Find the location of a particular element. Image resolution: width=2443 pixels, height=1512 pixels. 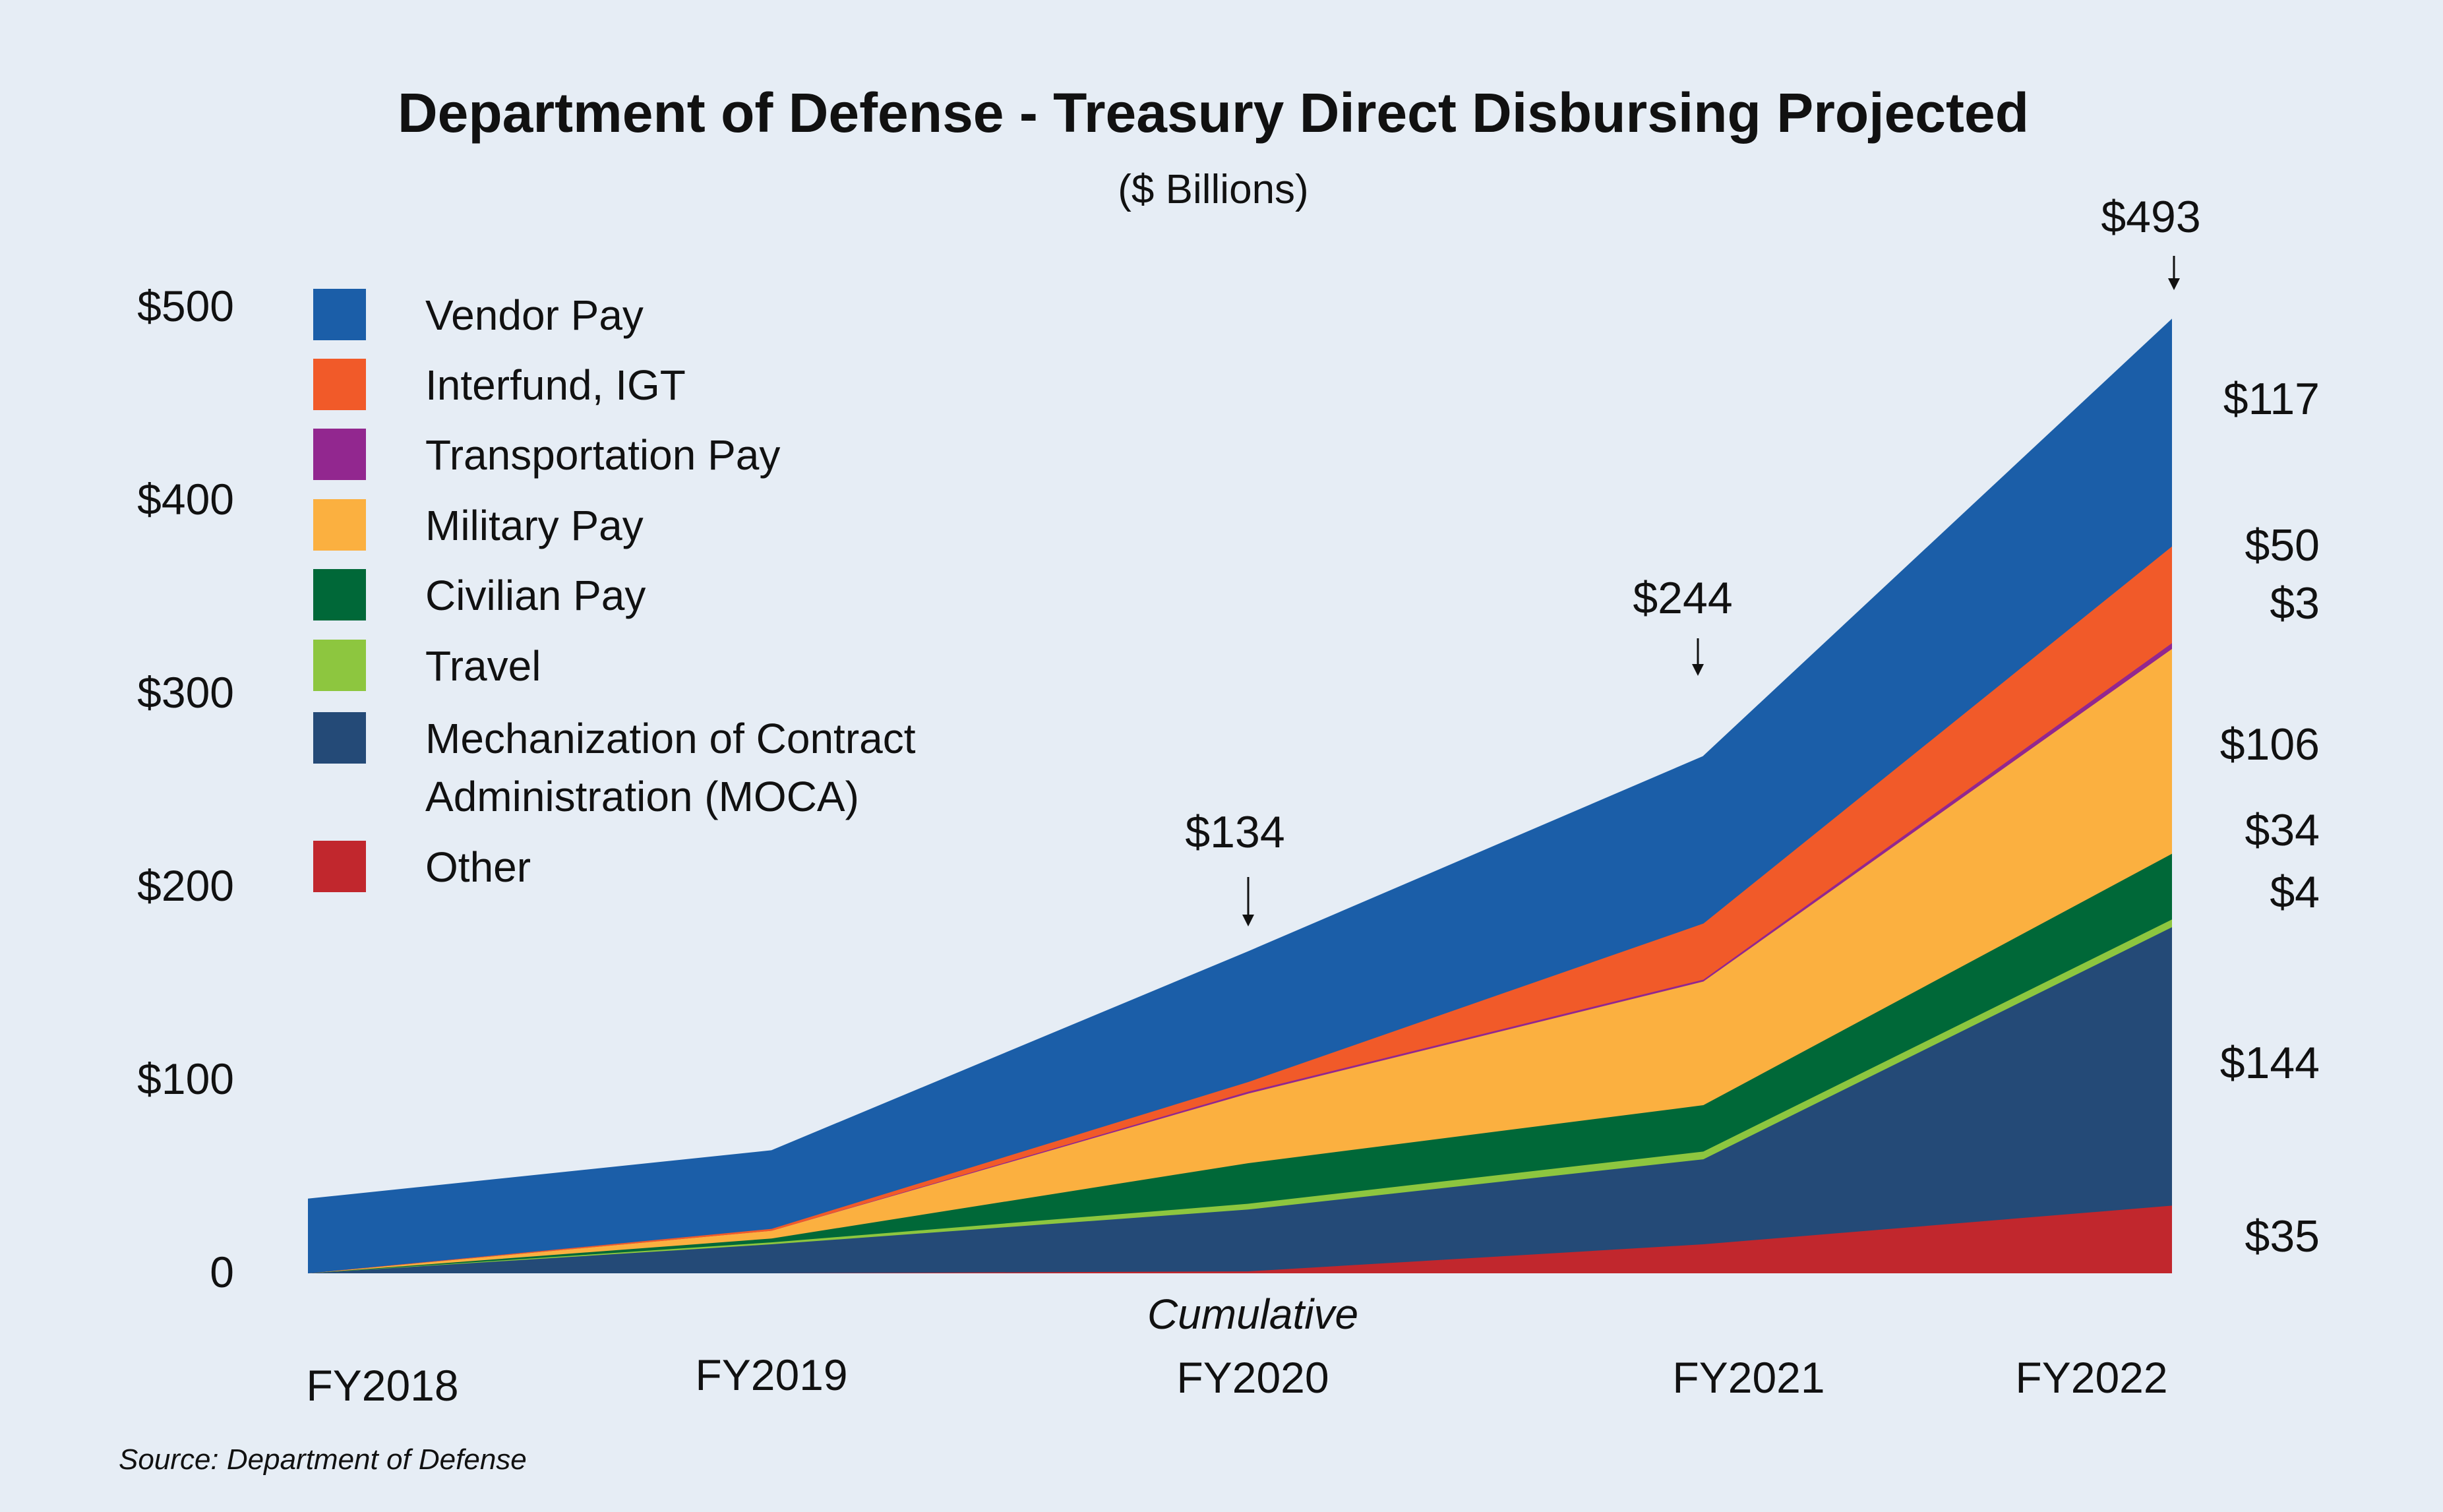

segment-label-military-pay: $106 is located at coordinates (2270, 744).